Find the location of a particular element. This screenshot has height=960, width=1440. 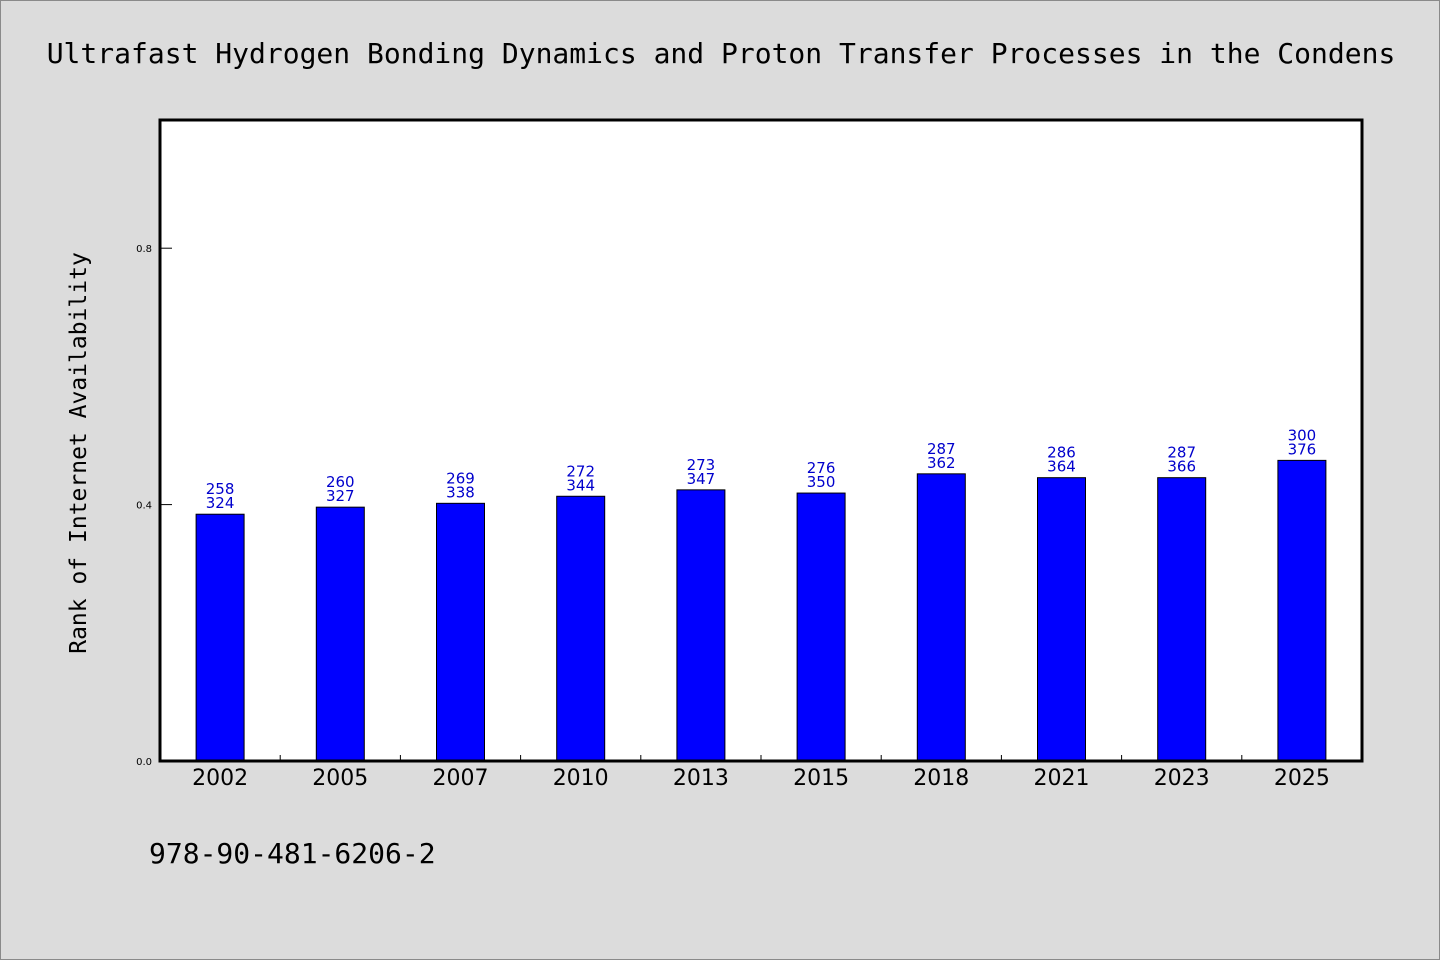

bar-data-label: 347 is located at coordinates (701, 479).